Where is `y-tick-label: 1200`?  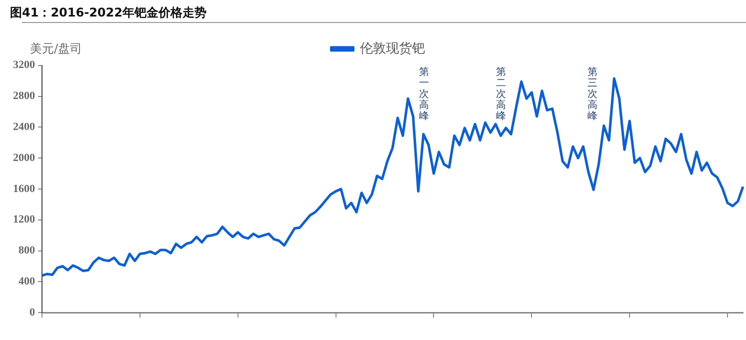 y-tick-label: 1200 is located at coordinates (24, 220).